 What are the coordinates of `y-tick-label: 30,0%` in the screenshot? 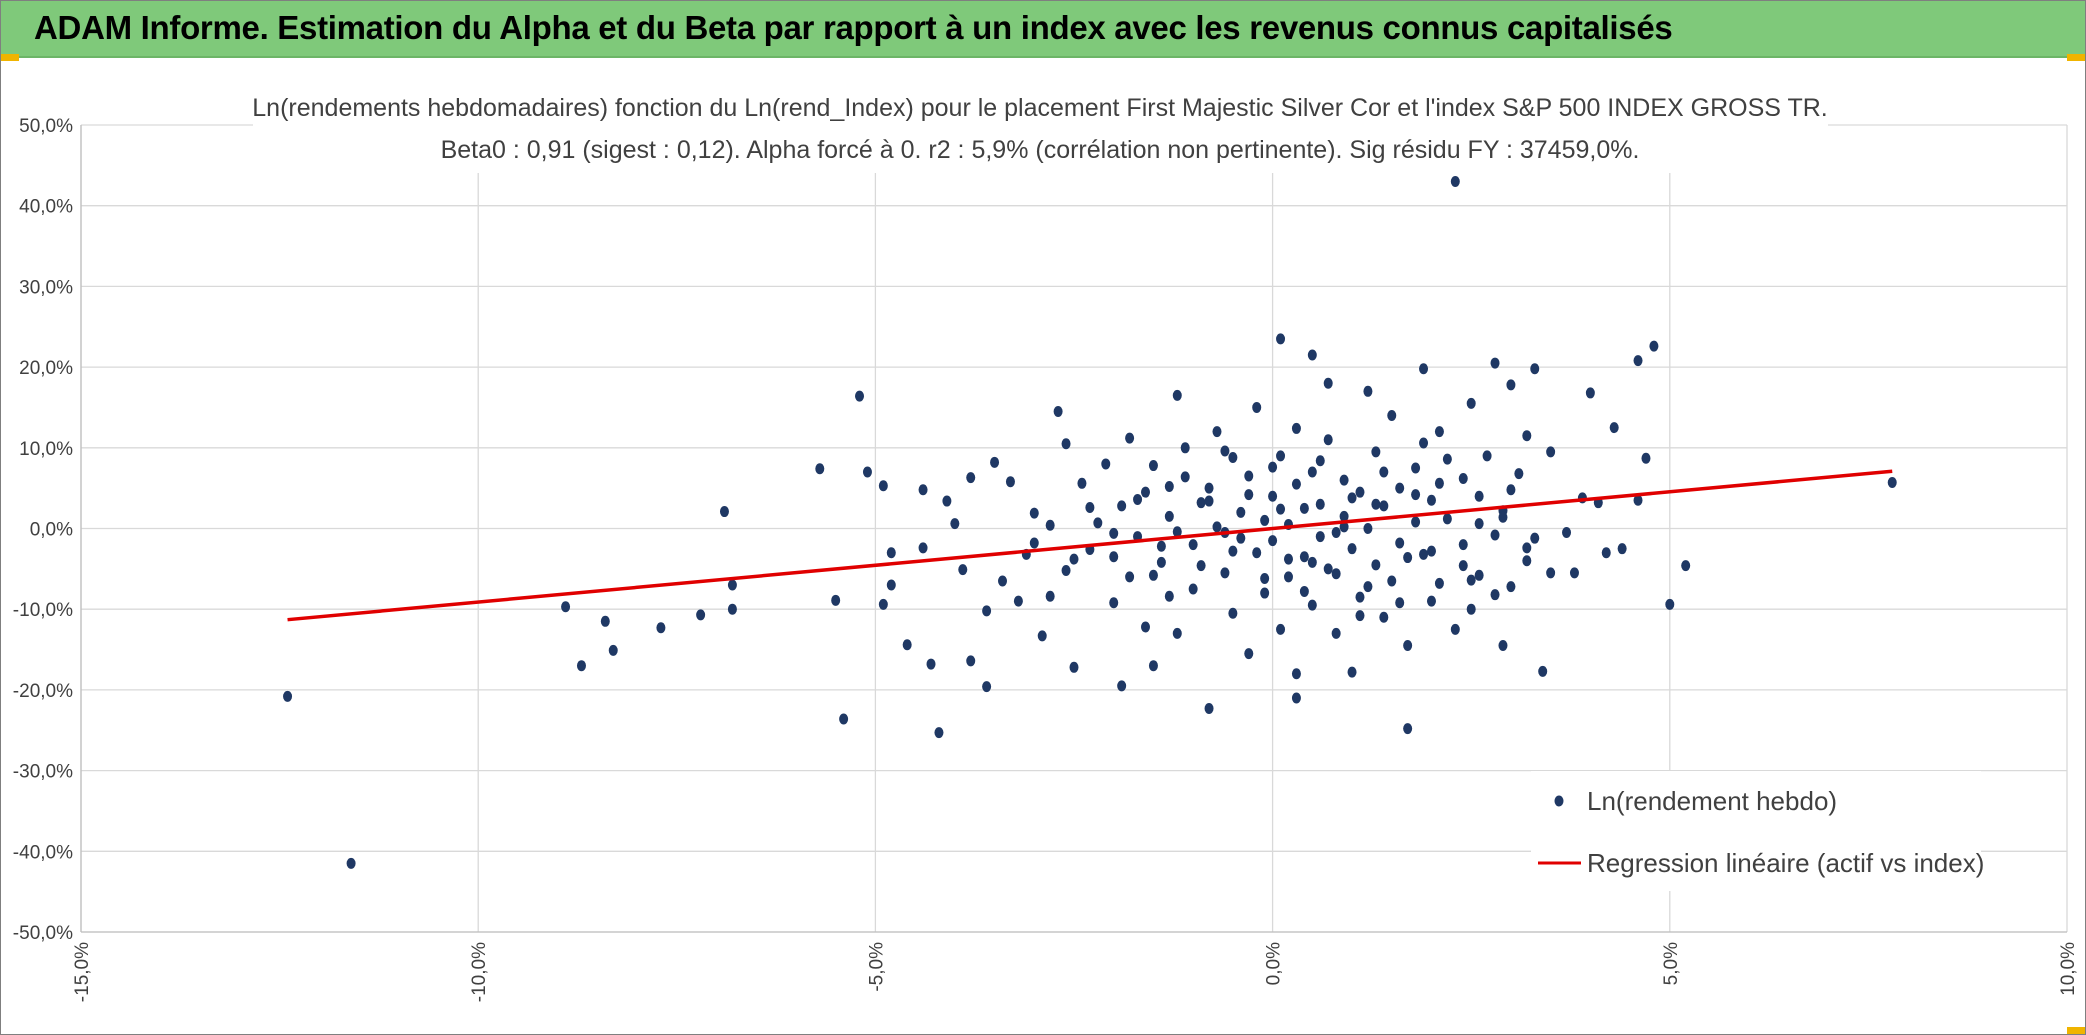 It's located at (46, 287).